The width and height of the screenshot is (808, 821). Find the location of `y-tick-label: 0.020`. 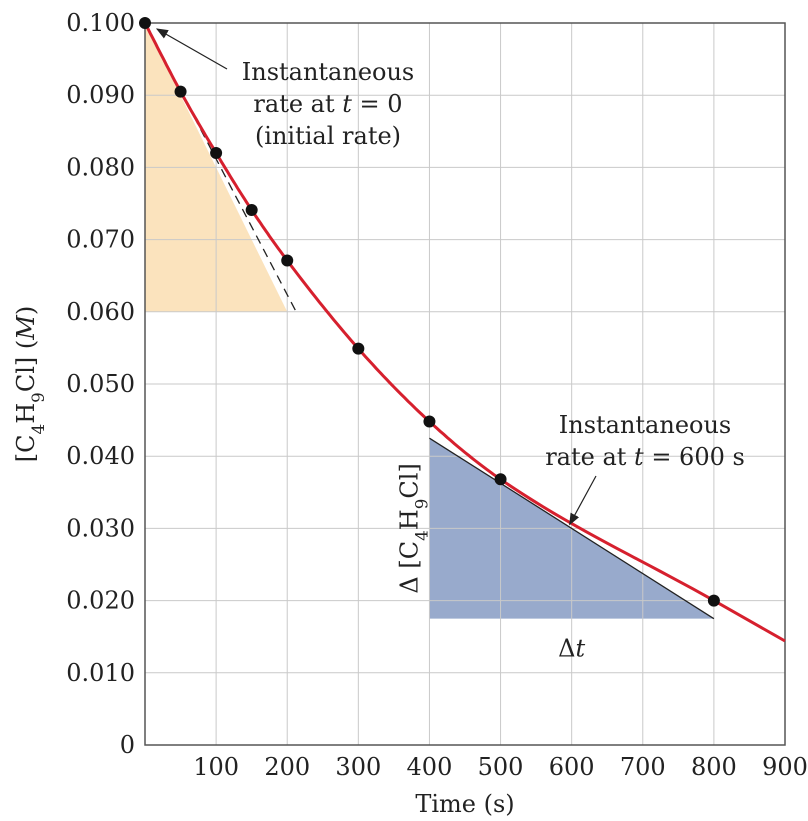

y-tick-label: 0.020 is located at coordinates (100, 601).